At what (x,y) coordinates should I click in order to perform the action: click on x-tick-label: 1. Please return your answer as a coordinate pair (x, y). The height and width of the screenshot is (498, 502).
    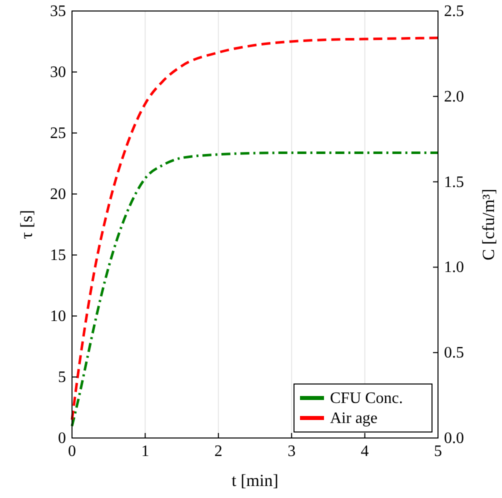
    Looking at the image, I should click on (145, 451).